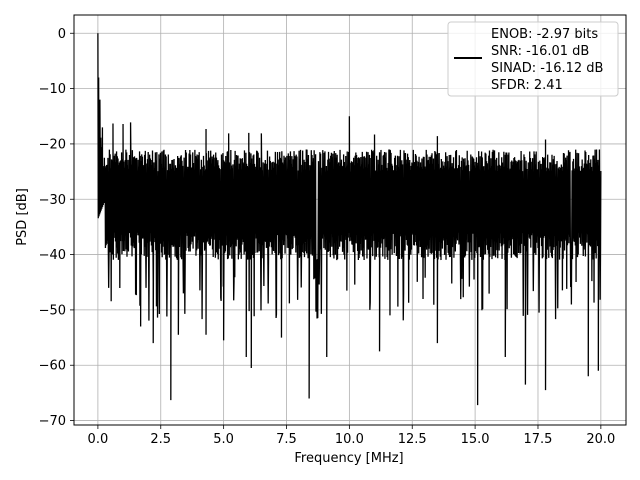 This screenshot has height=480, width=640. I want to click on x-tick-label: 15.0, so click(475, 439).